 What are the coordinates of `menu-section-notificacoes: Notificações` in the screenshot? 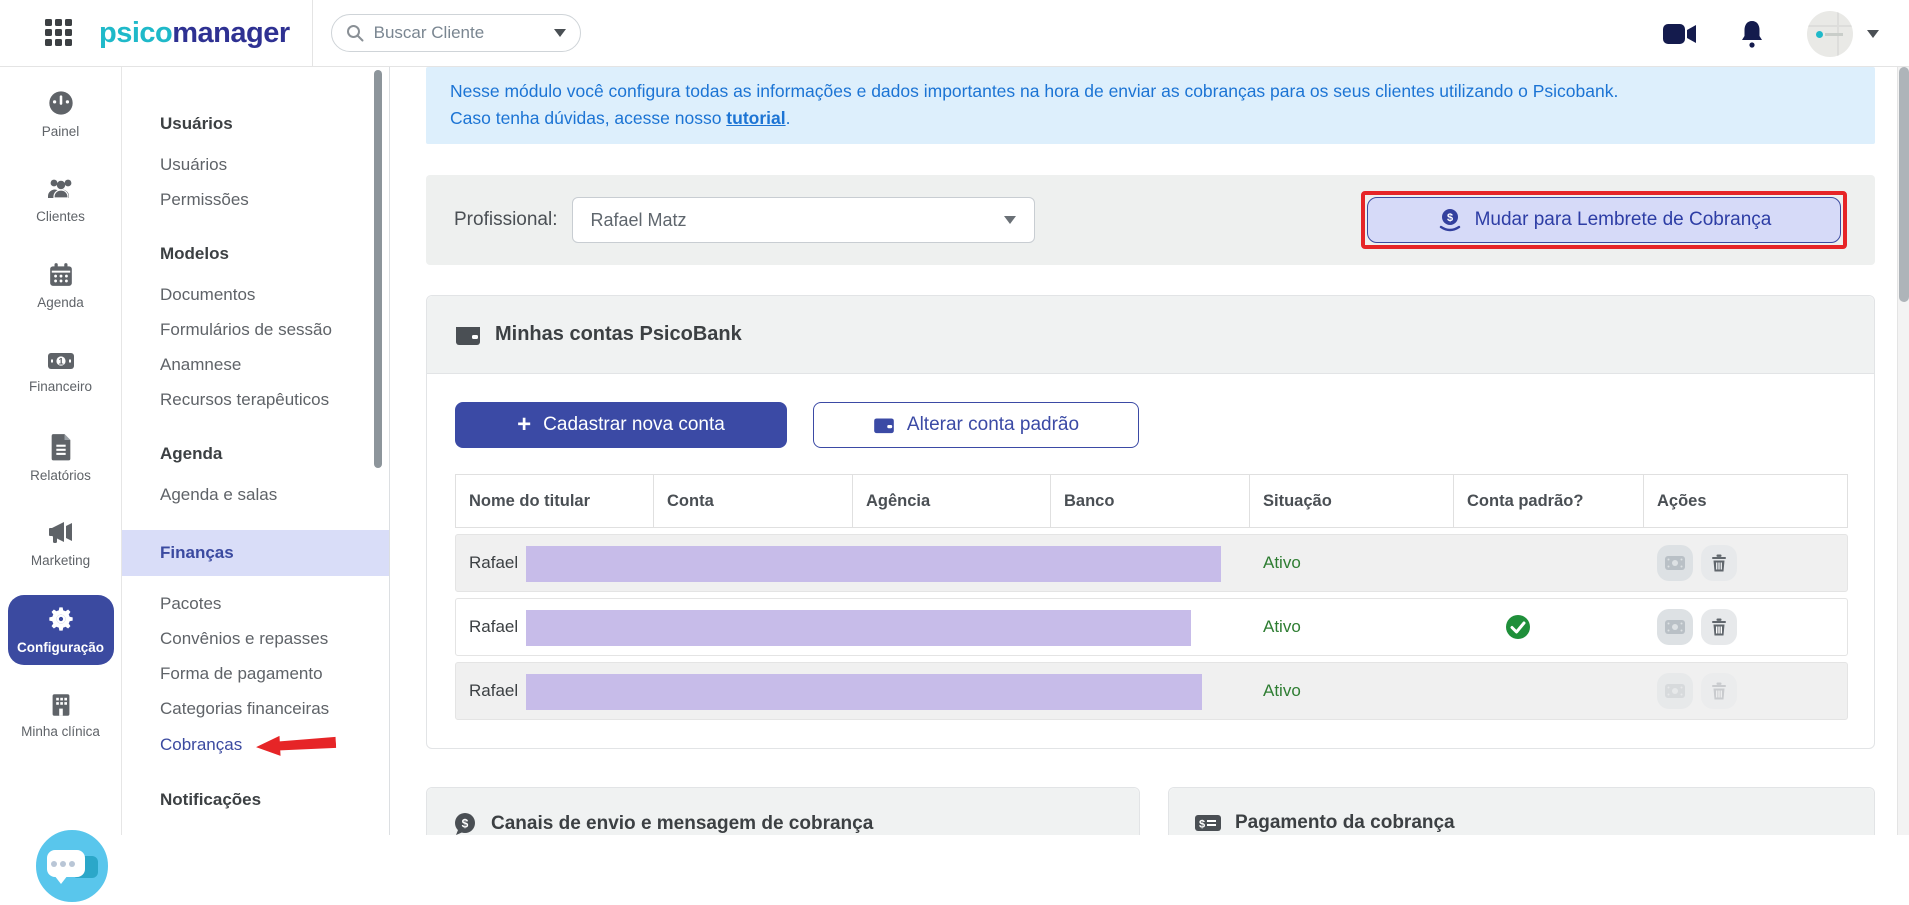 It's located at (274, 802).